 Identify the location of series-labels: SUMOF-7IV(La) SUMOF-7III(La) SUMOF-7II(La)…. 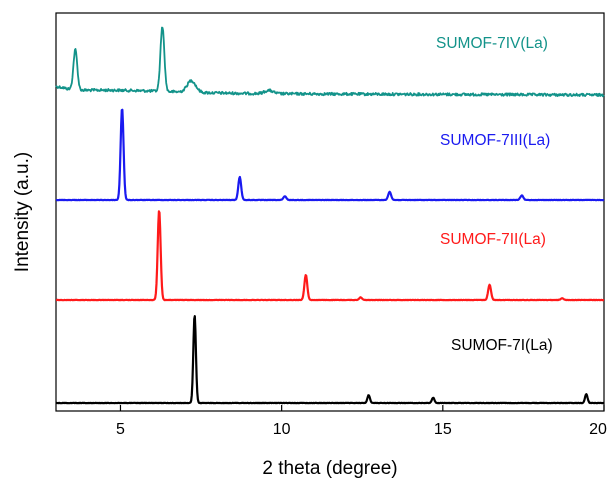
(494, 194).